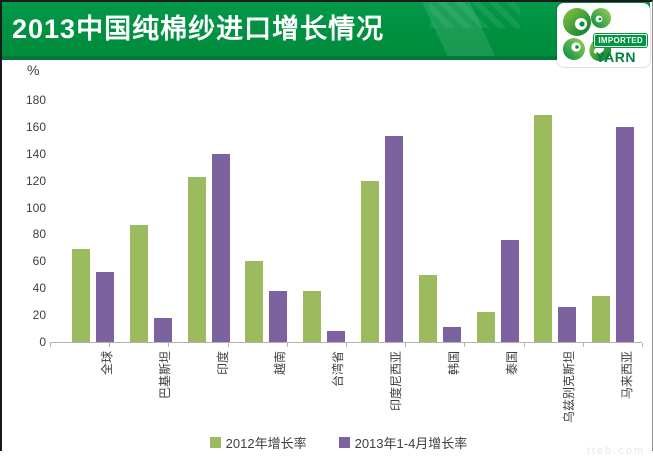  I want to click on y-tick-label: 100, so click(35, 207).